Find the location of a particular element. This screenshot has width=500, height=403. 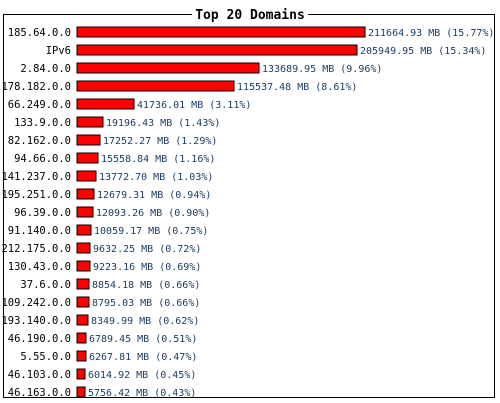

value-label: 5756.42 MB (0.43%) is located at coordinates (142, 393).